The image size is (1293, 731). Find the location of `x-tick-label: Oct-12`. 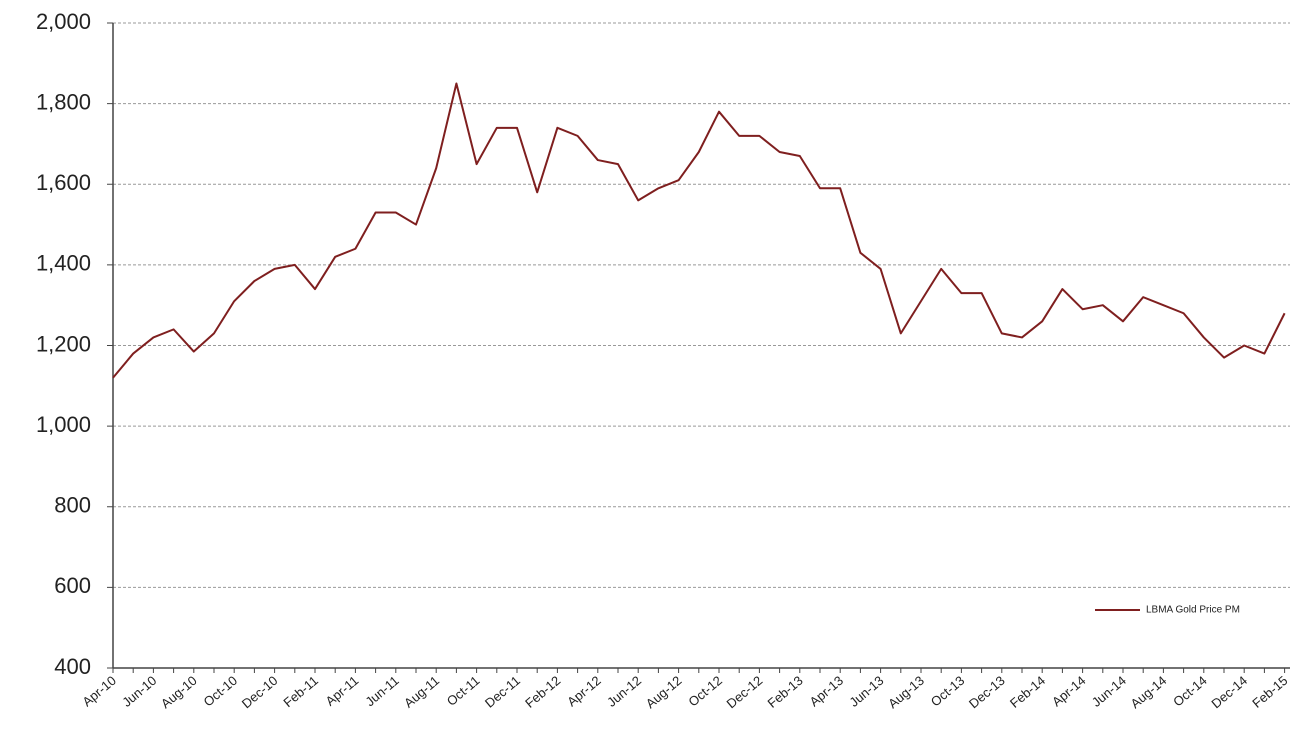

x-tick-label: Oct-12 is located at coordinates (705, 691).